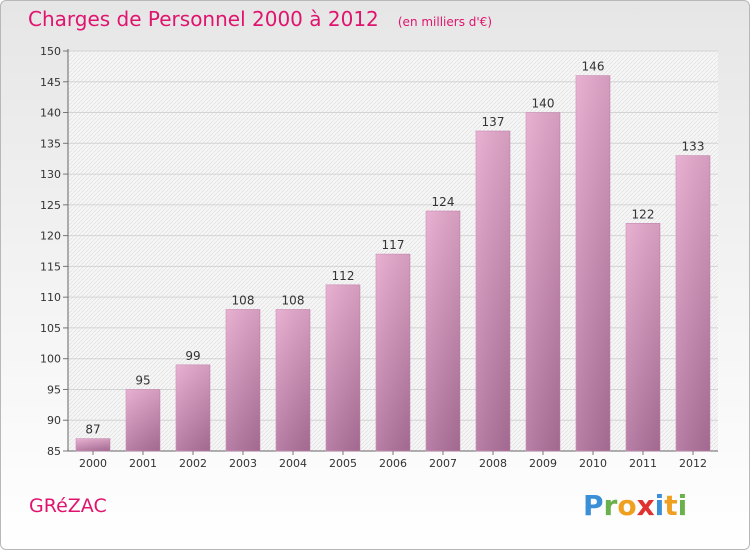 This screenshot has width=750, height=550. Describe the element at coordinates (443, 202) in the screenshot. I see `value-label: 124` at that location.